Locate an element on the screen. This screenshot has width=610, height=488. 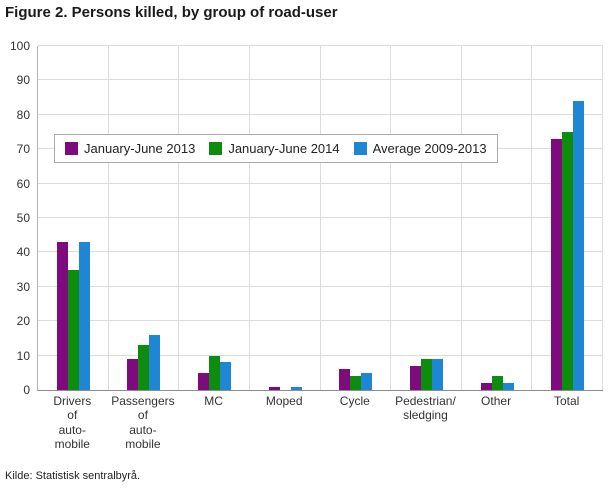
legend-item: January-June 2014 is located at coordinates (274, 148).